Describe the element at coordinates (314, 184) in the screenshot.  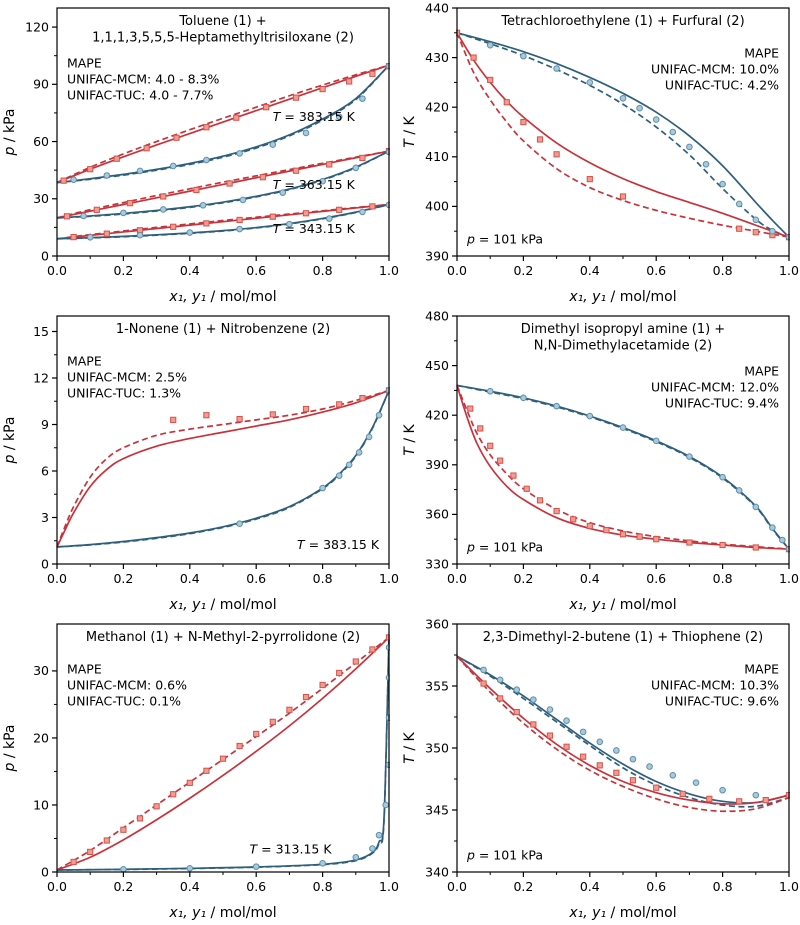
I see `annotation-text: T = 363.15 K` at that location.